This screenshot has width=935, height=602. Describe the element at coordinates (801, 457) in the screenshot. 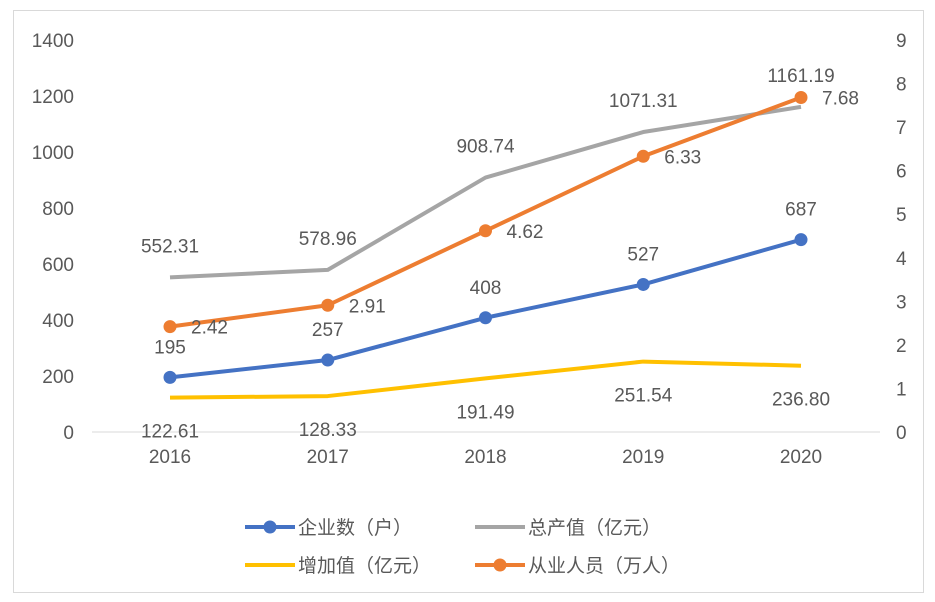

I see `x-tick-label: 2020` at that location.